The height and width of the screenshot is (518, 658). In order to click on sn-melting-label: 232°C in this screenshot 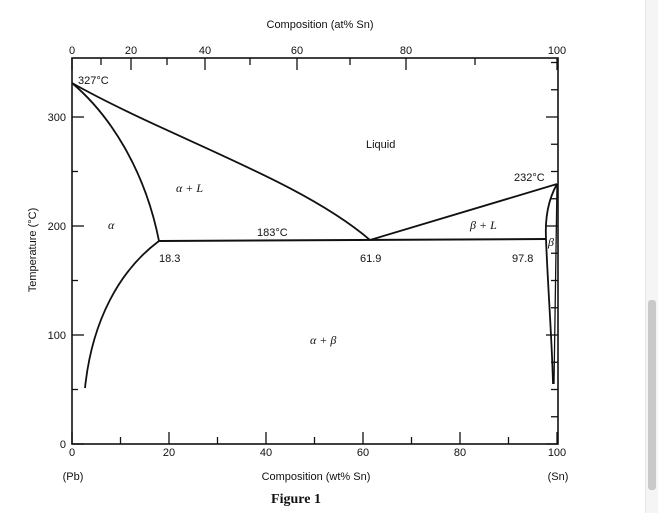, I will do `click(529, 178)`.